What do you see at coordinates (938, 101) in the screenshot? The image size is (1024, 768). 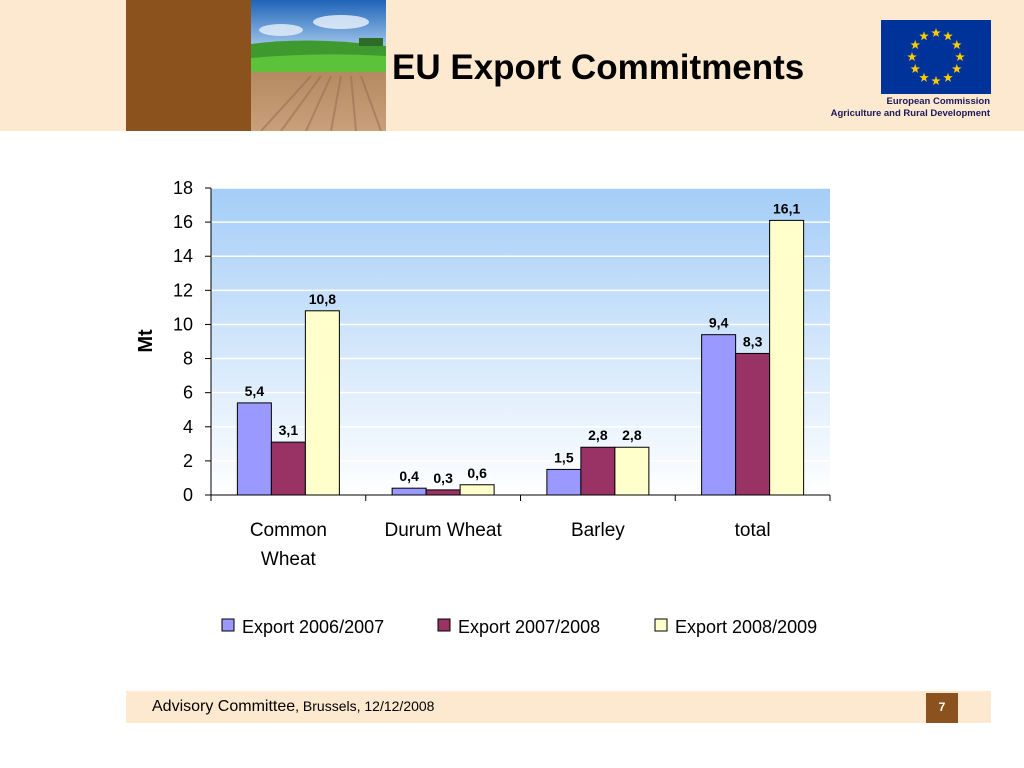 I see `organization-name: European Commission` at bounding box center [938, 101].